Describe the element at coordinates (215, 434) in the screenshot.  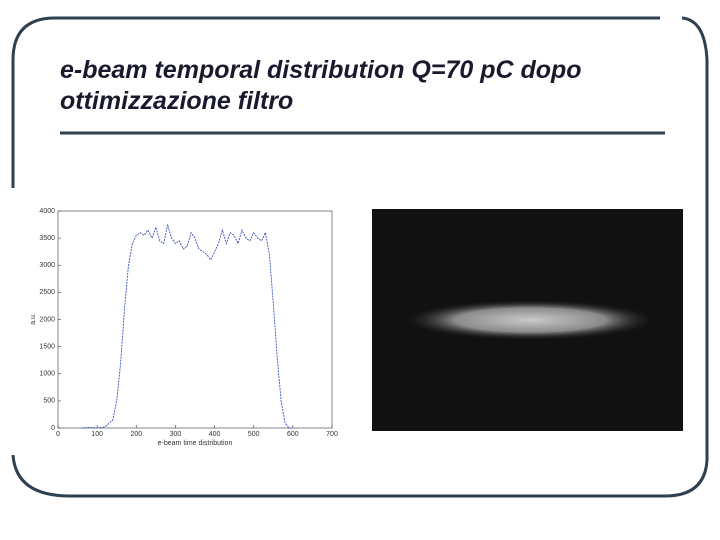
I see `x-tick-label: 400` at that location.